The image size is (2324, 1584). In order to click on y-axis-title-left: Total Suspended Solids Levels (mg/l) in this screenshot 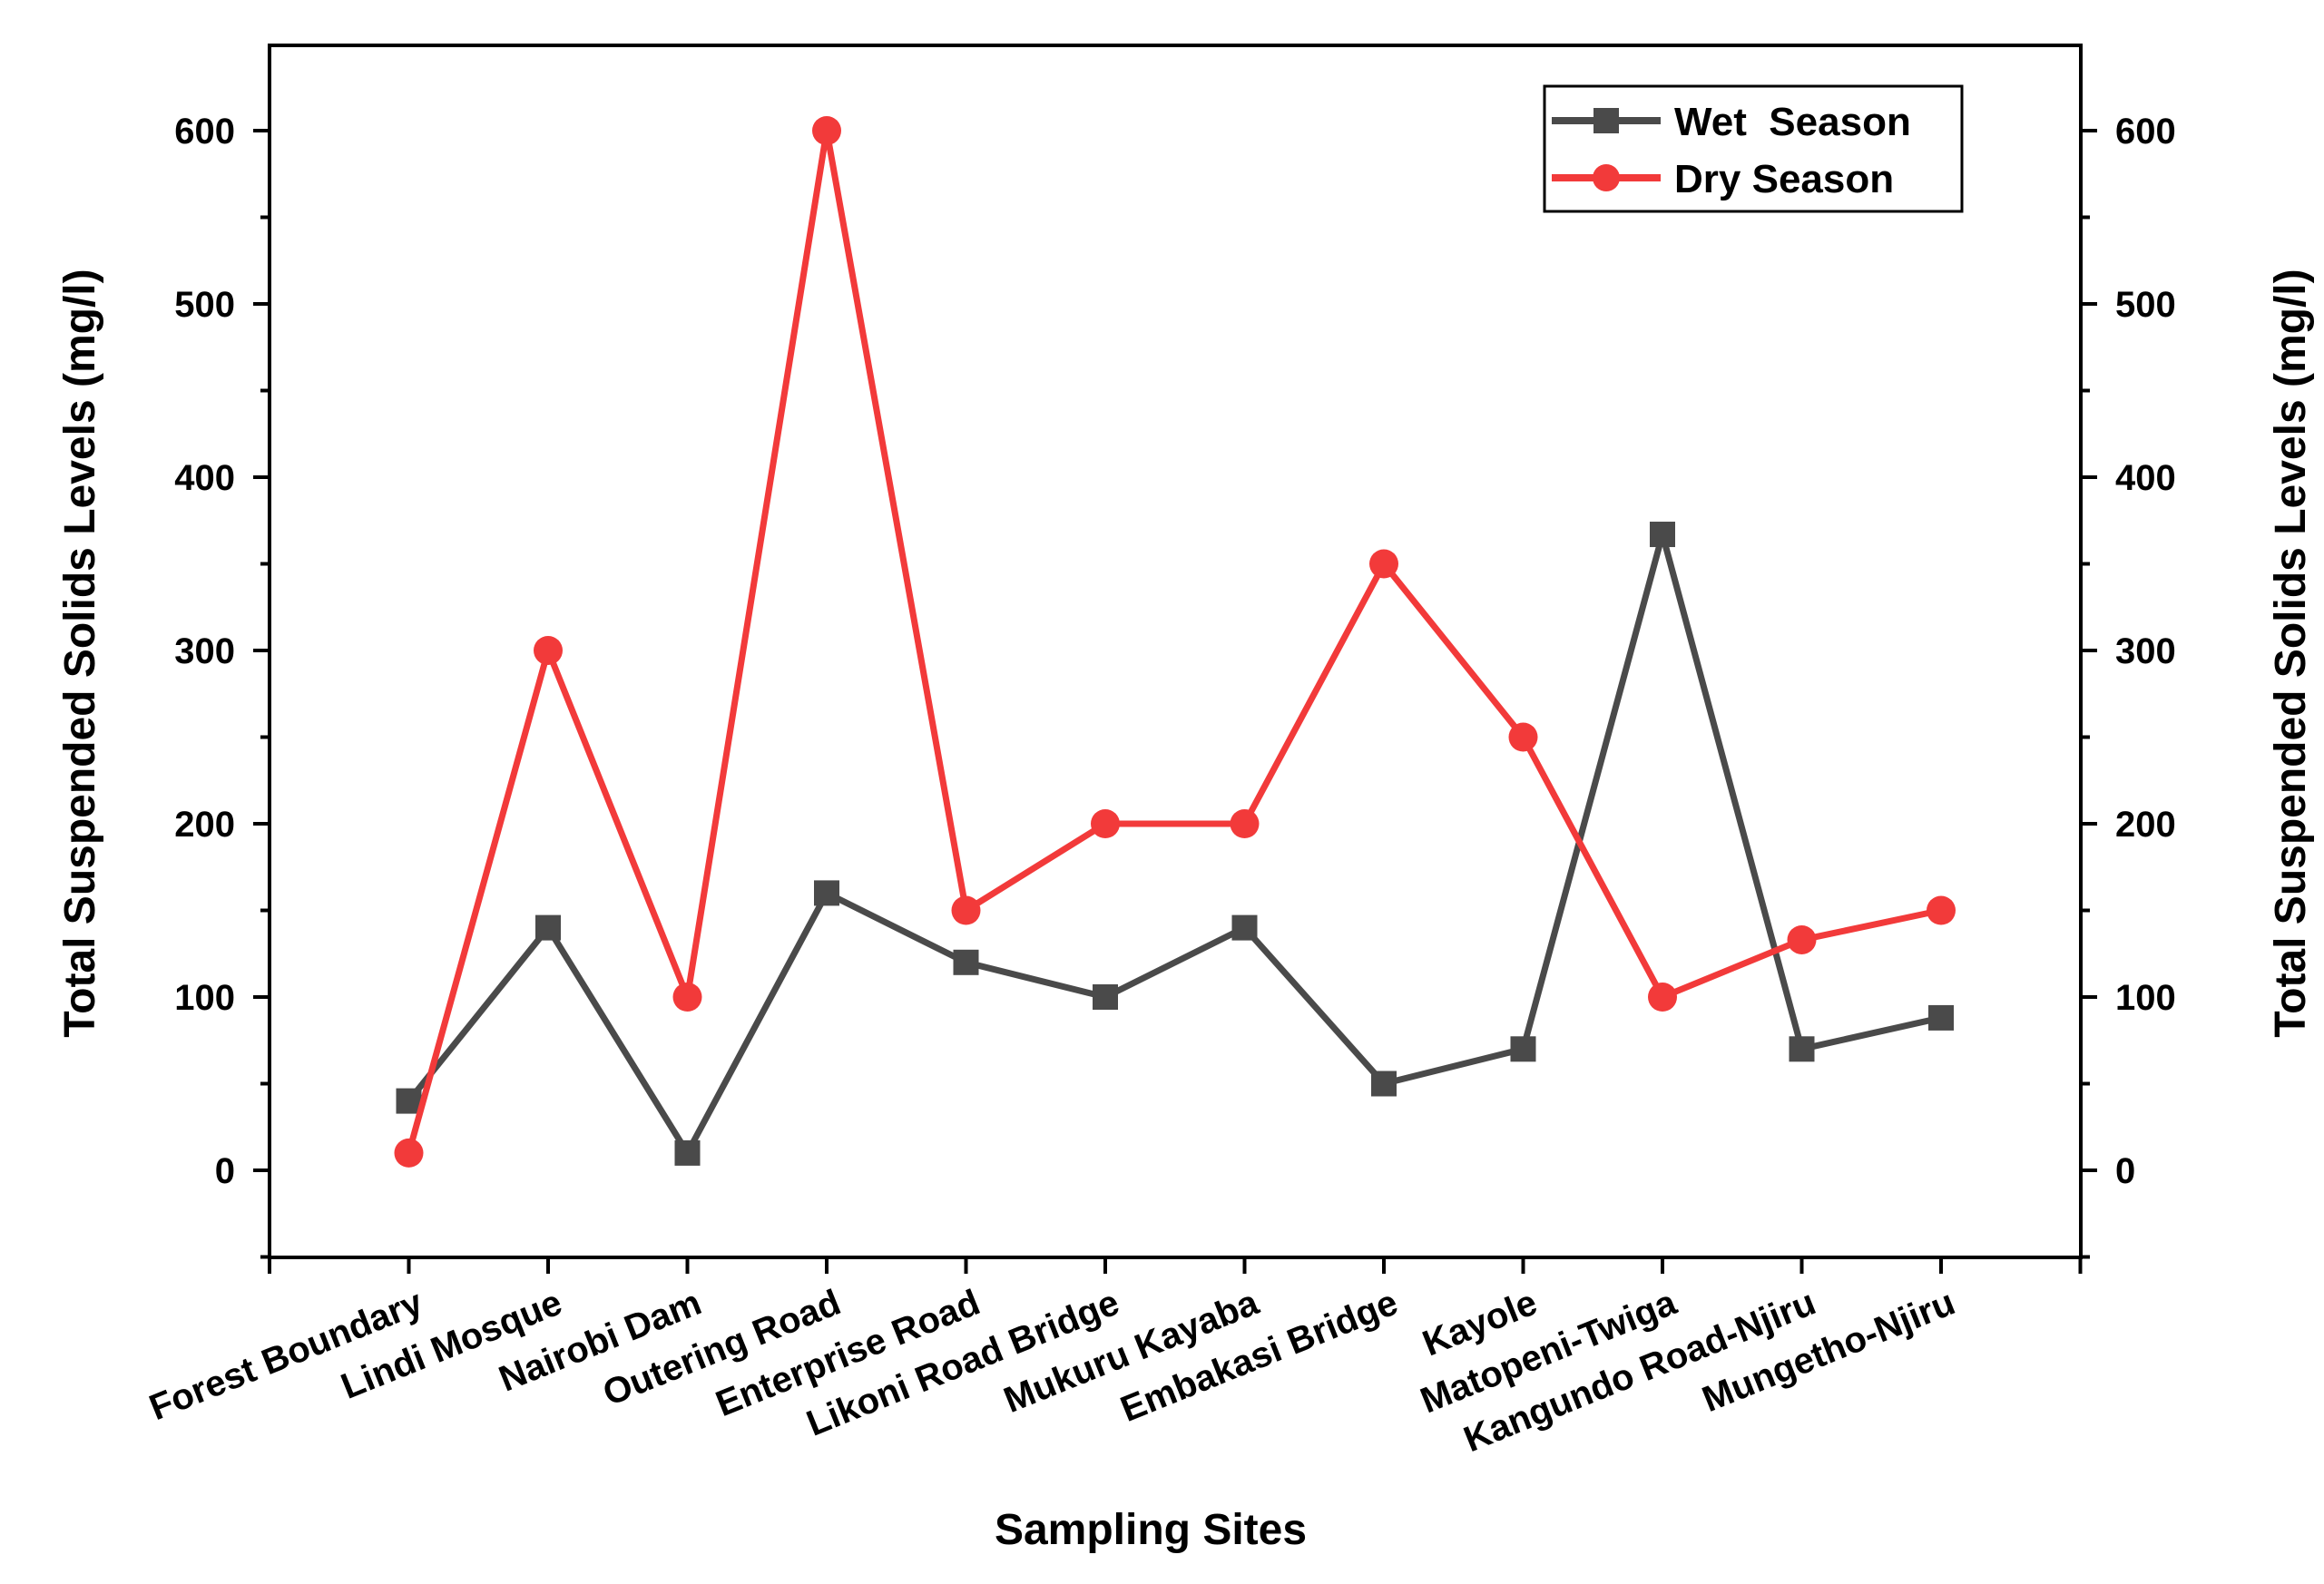, I will do `click(80, 653)`.